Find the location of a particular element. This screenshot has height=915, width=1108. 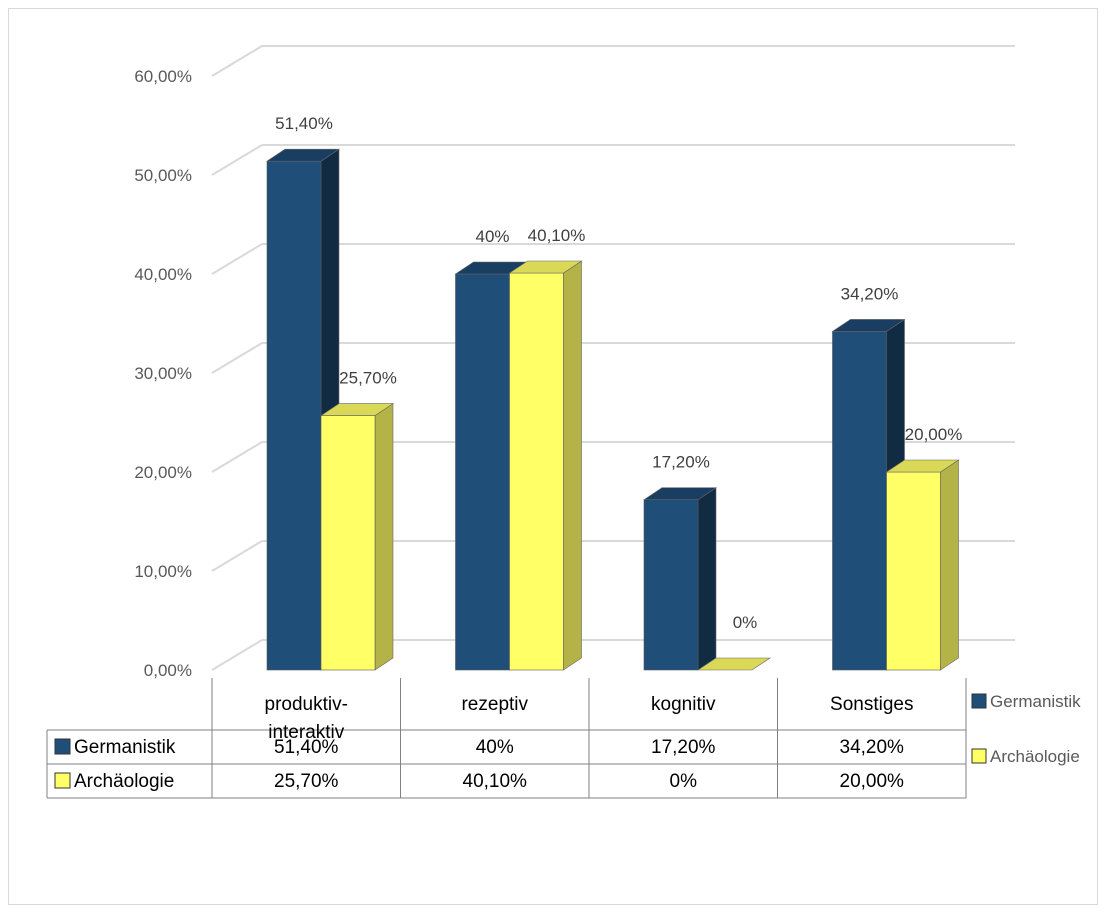

table-cell: 40,10% is located at coordinates (495, 781).